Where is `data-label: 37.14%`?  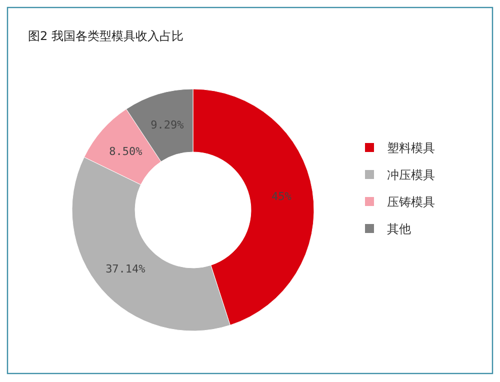
data-label: 37.14% is located at coordinates (126, 269).